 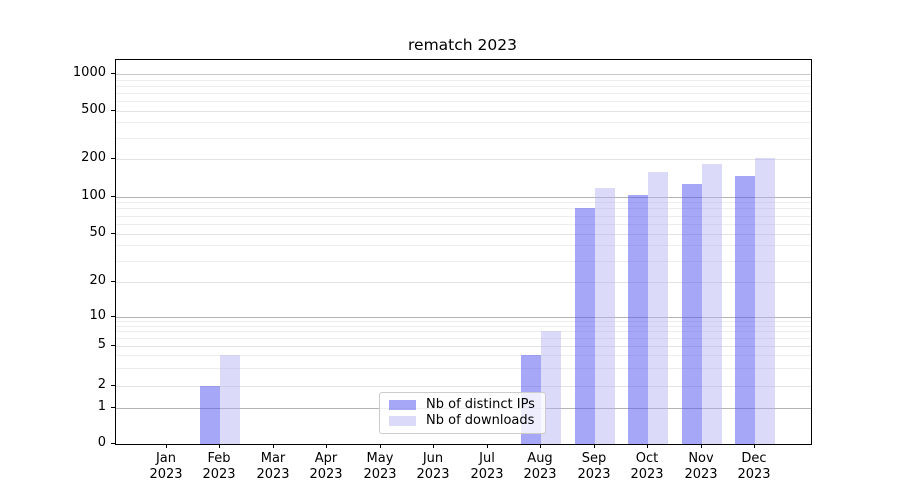 What do you see at coordinates (594, 466) in the screenshot?
I see `x-tick-label-sep: Sep 2023` at bounding box center [594, 466].